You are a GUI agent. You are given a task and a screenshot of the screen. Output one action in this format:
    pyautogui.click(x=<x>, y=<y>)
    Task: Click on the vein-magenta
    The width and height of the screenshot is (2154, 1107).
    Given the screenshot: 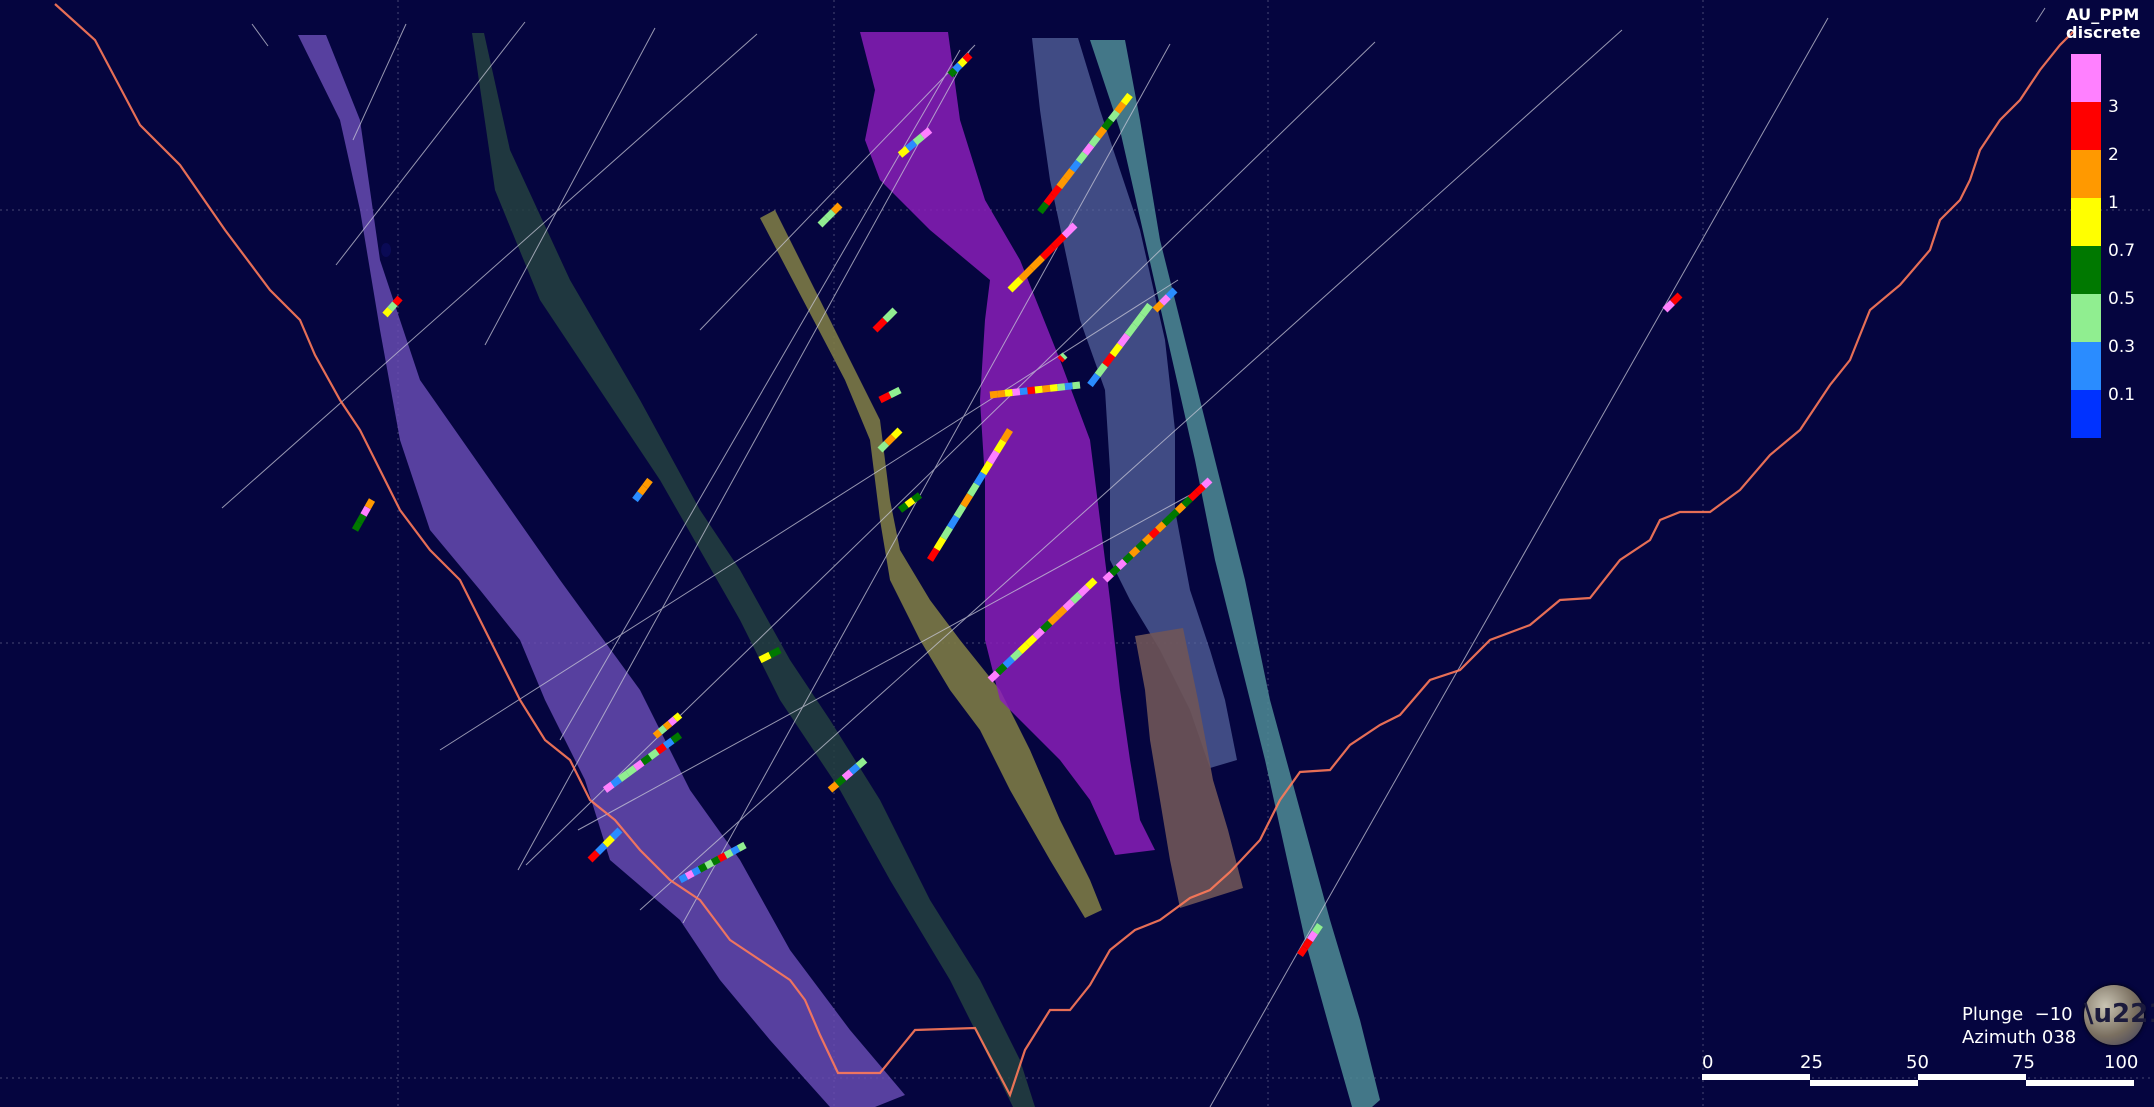 What is the action you would take?
    pyautogui.click(x=1007, y=443)
    